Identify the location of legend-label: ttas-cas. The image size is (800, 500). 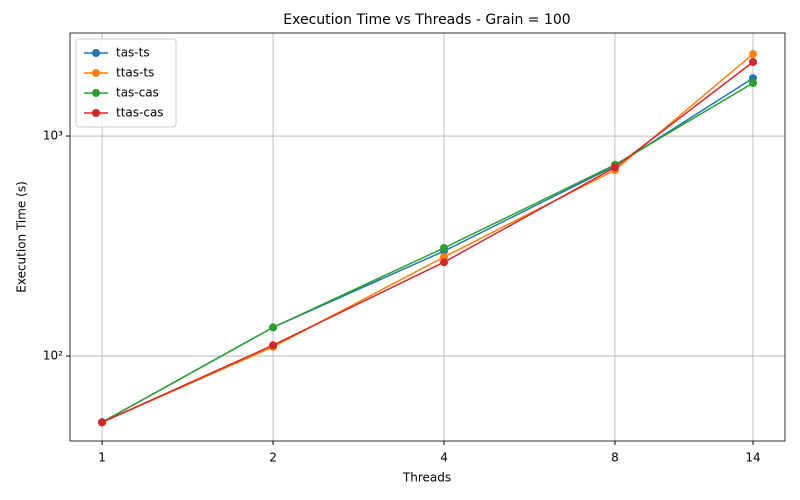
(140, 113).